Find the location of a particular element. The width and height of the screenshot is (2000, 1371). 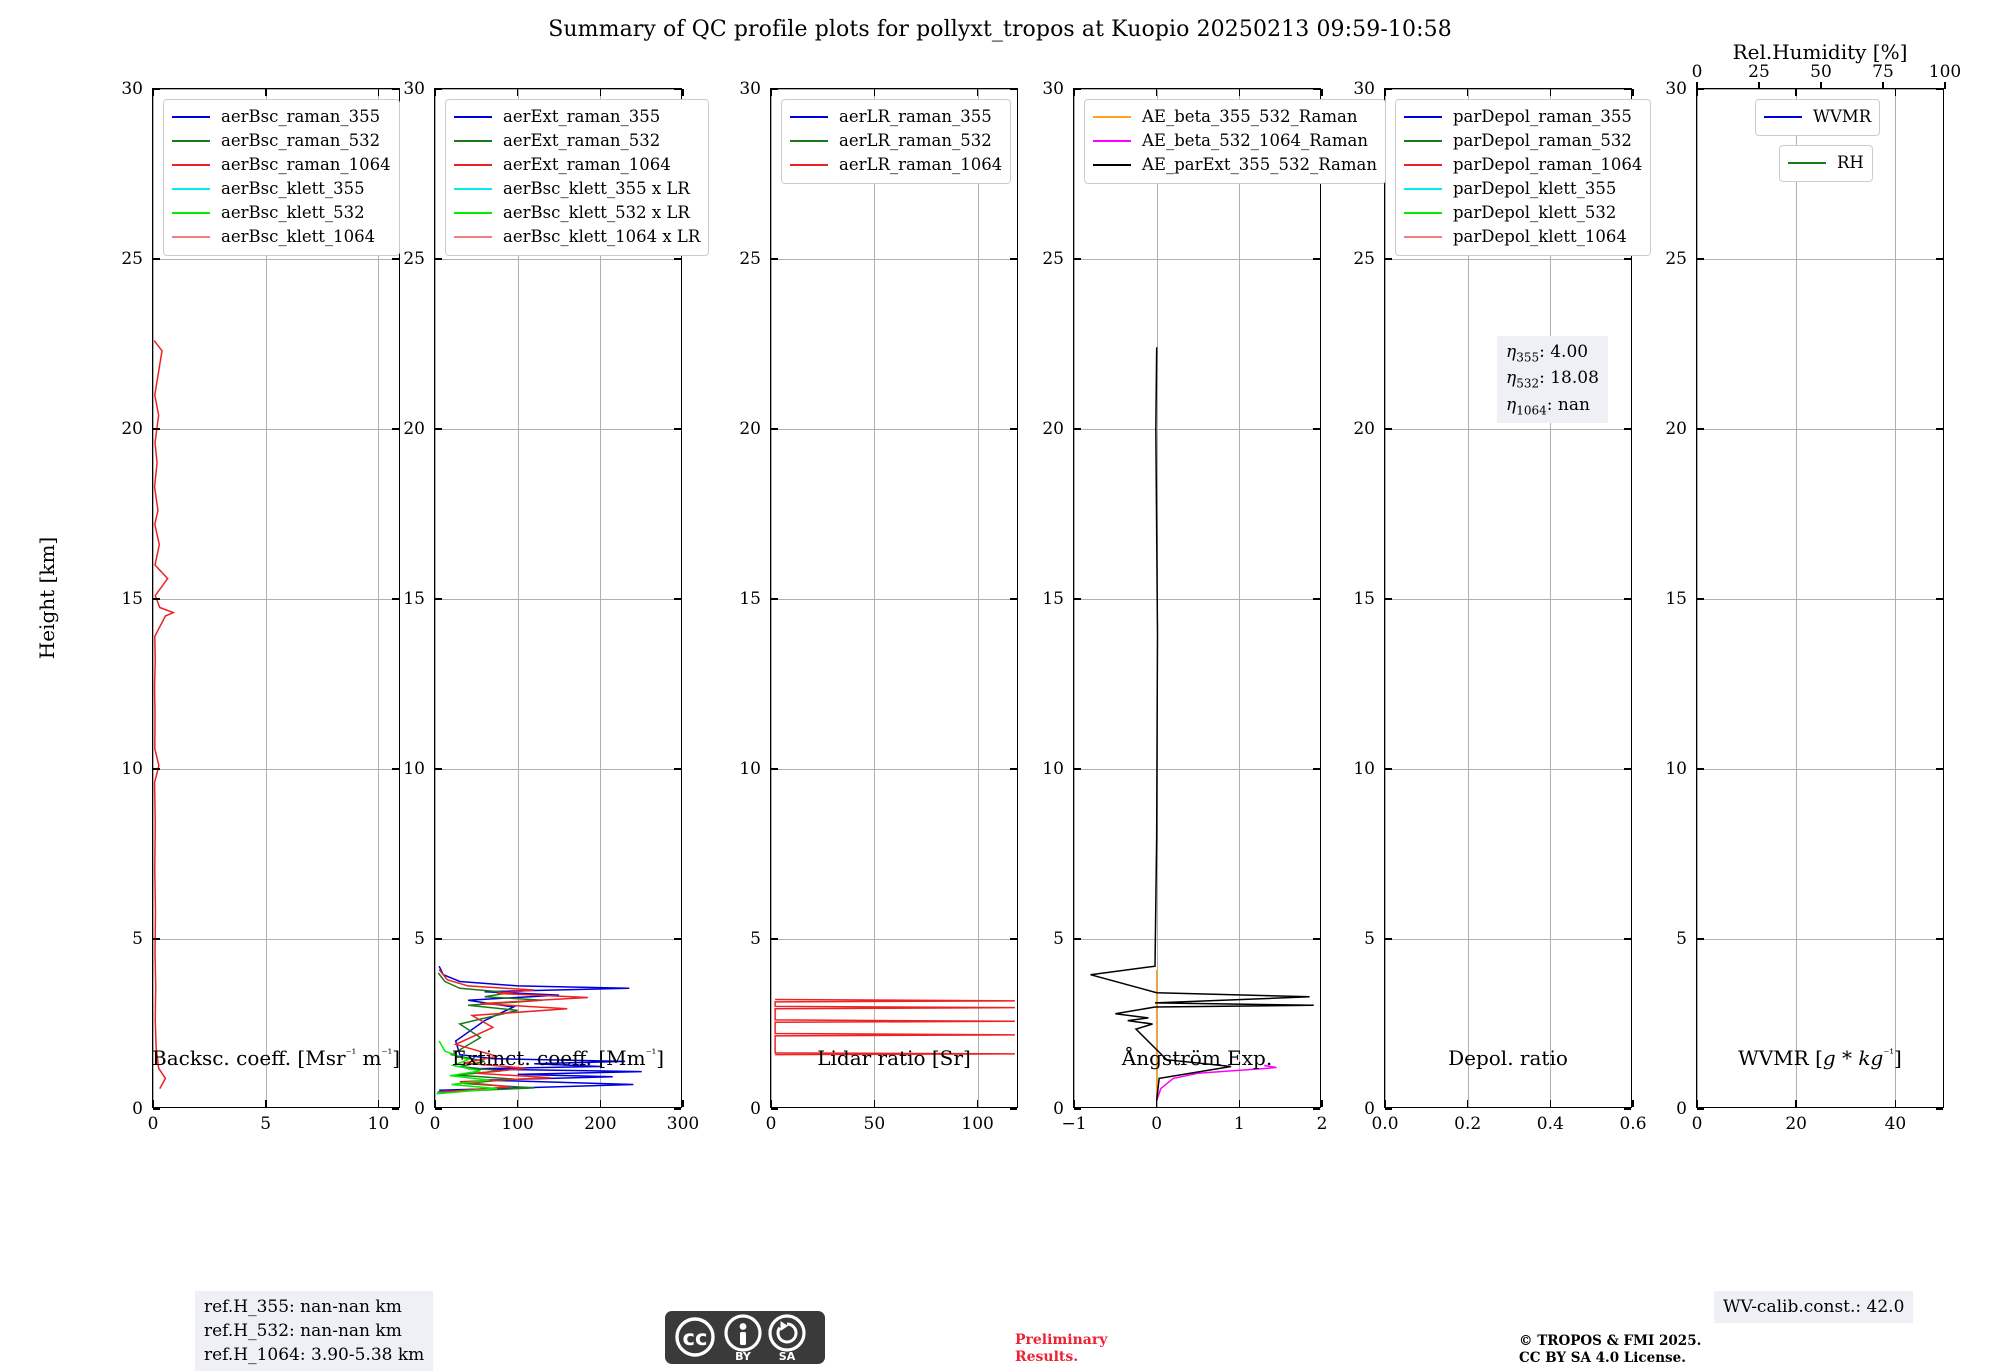

svg-text: cc is located at coordinates (695, 1338).